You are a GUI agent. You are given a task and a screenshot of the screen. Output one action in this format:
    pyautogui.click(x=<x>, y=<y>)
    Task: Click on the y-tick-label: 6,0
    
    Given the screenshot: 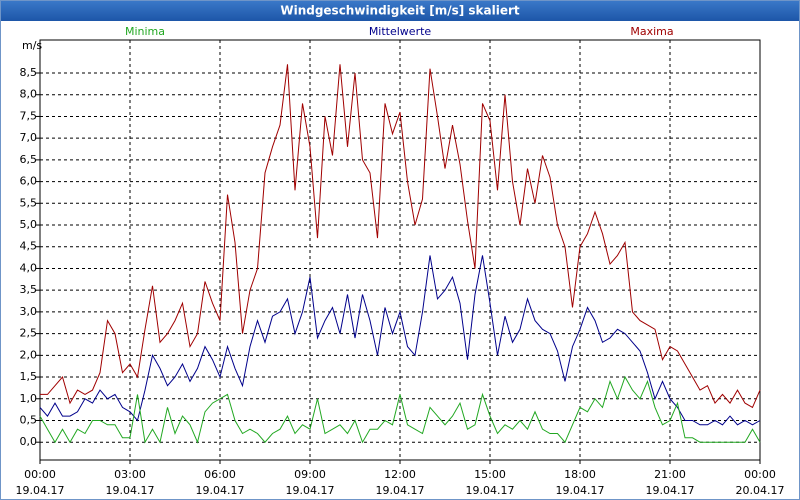 What is the action you would take?
    pyautogui.click(x=29, y=181)
    